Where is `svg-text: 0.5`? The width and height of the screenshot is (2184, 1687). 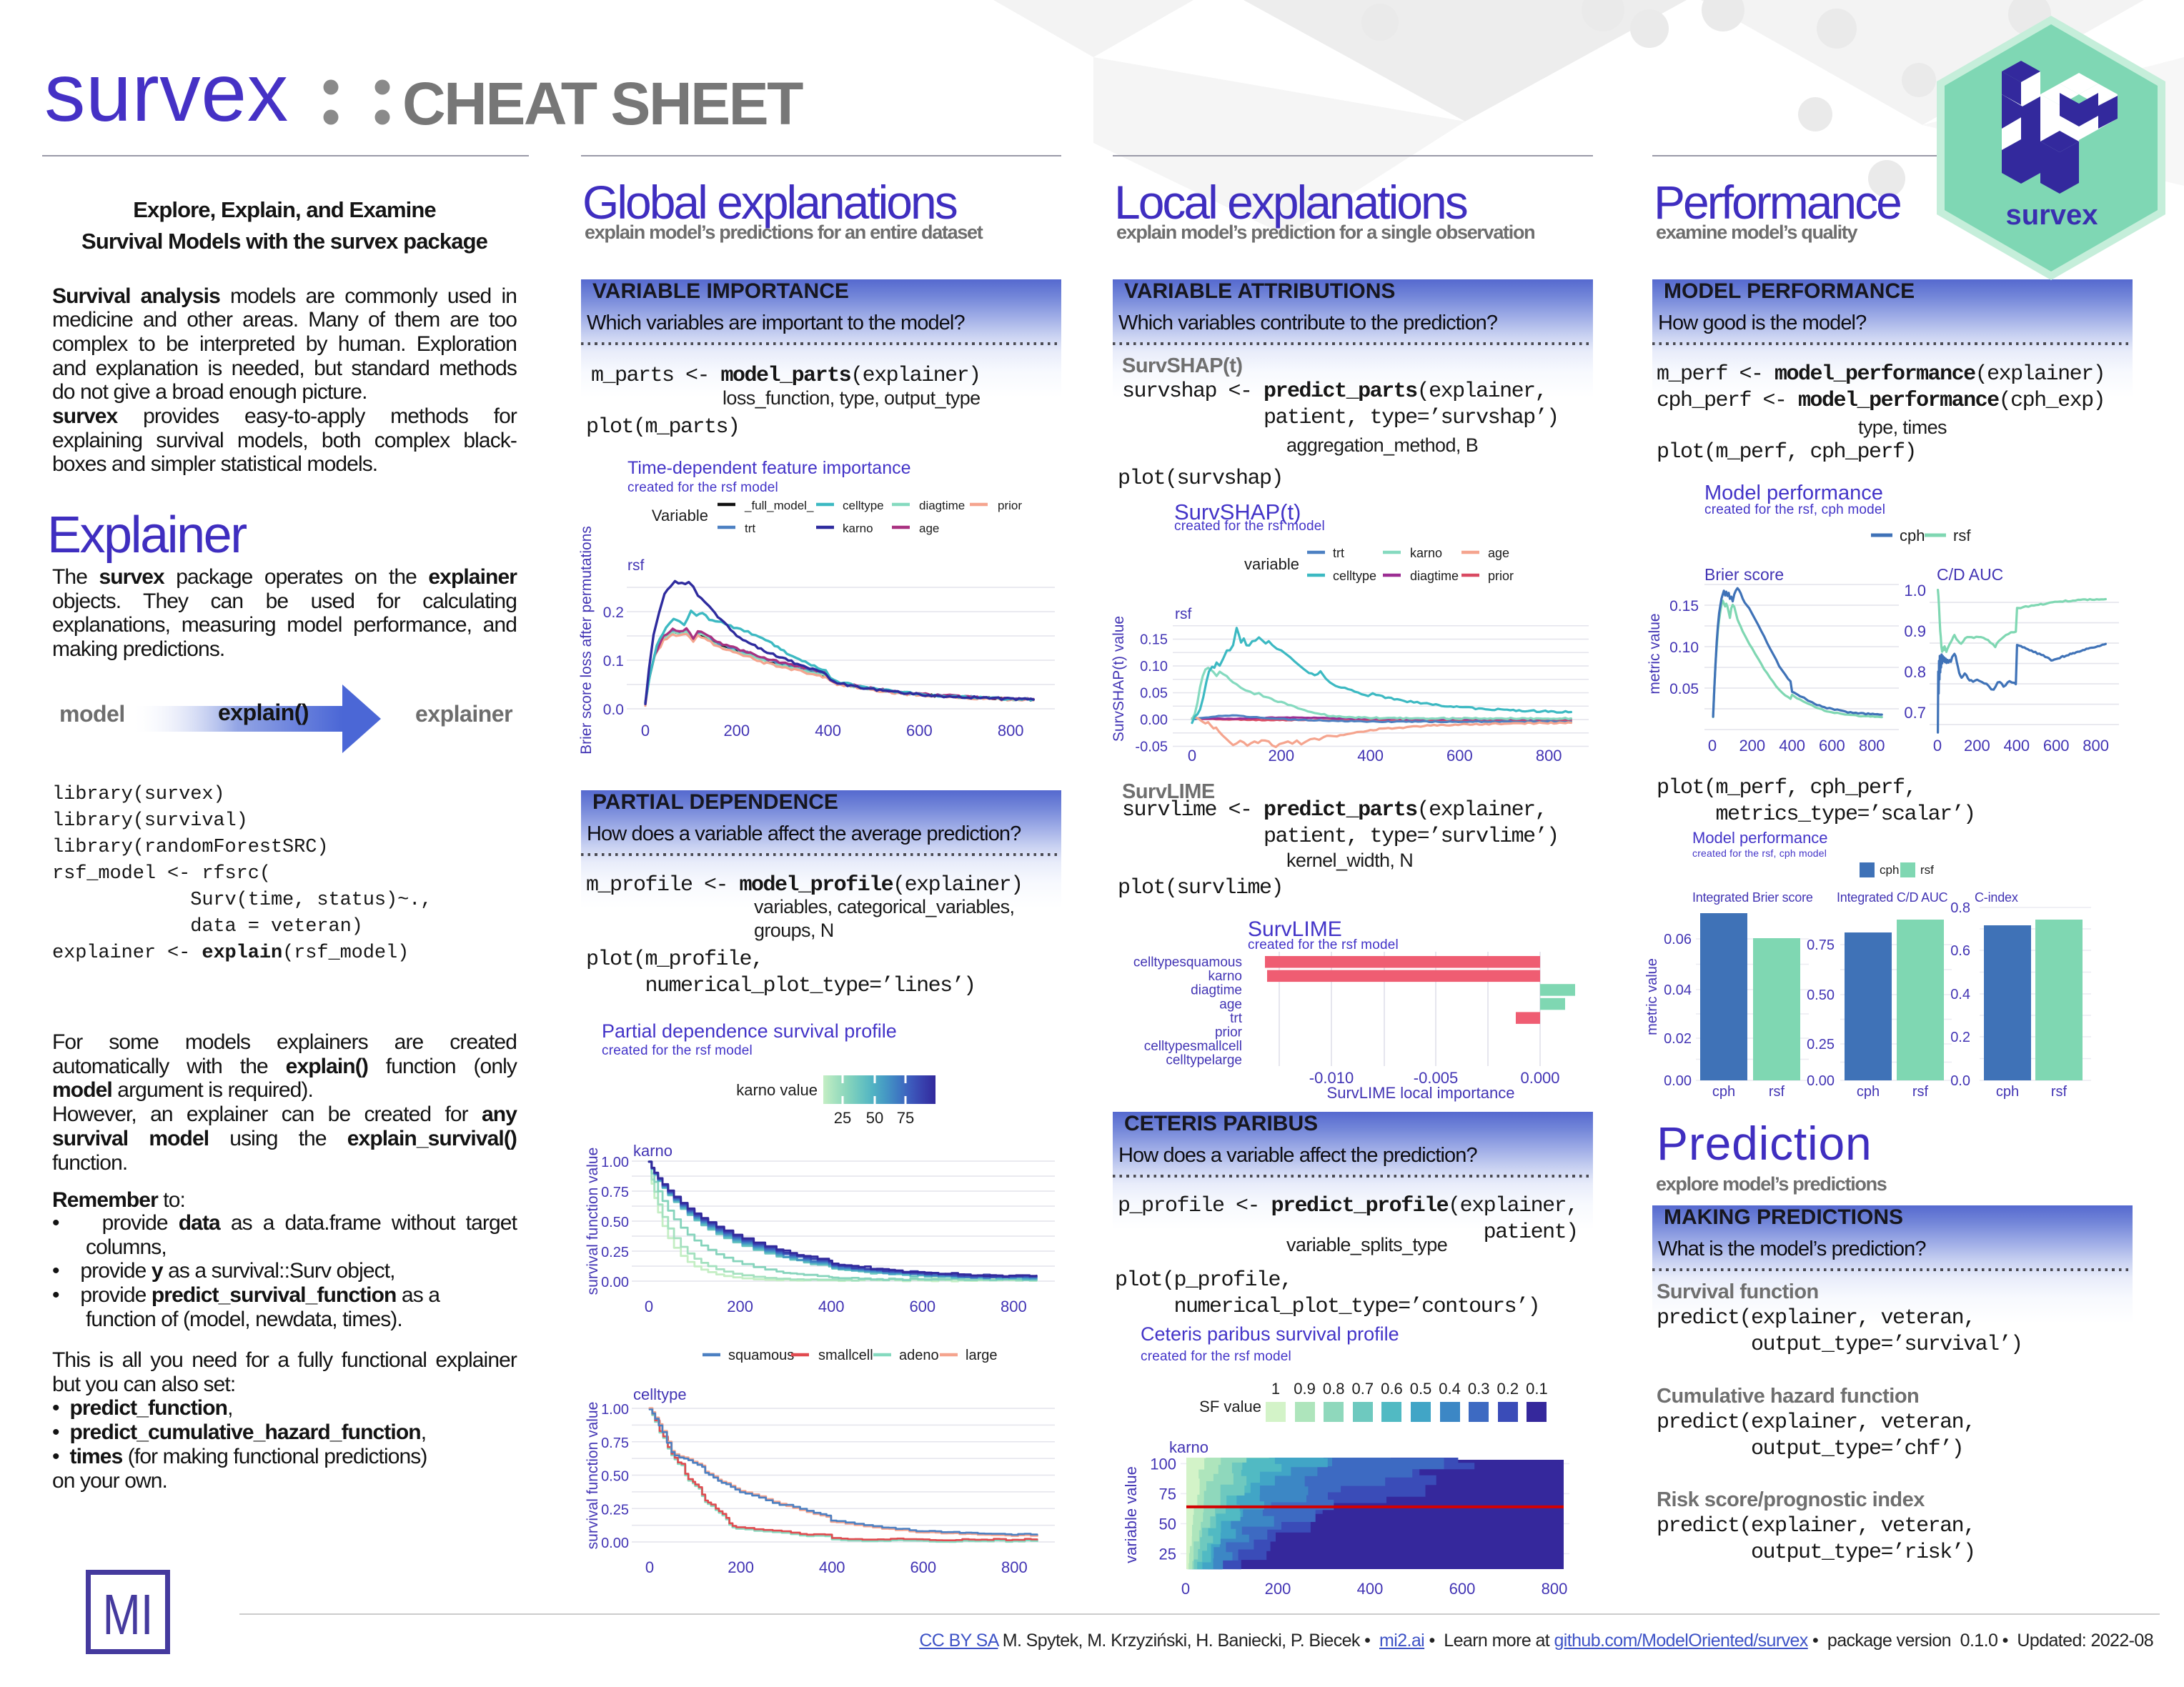
svg-text: 0.5 is located at coordinates (1421, 1389).